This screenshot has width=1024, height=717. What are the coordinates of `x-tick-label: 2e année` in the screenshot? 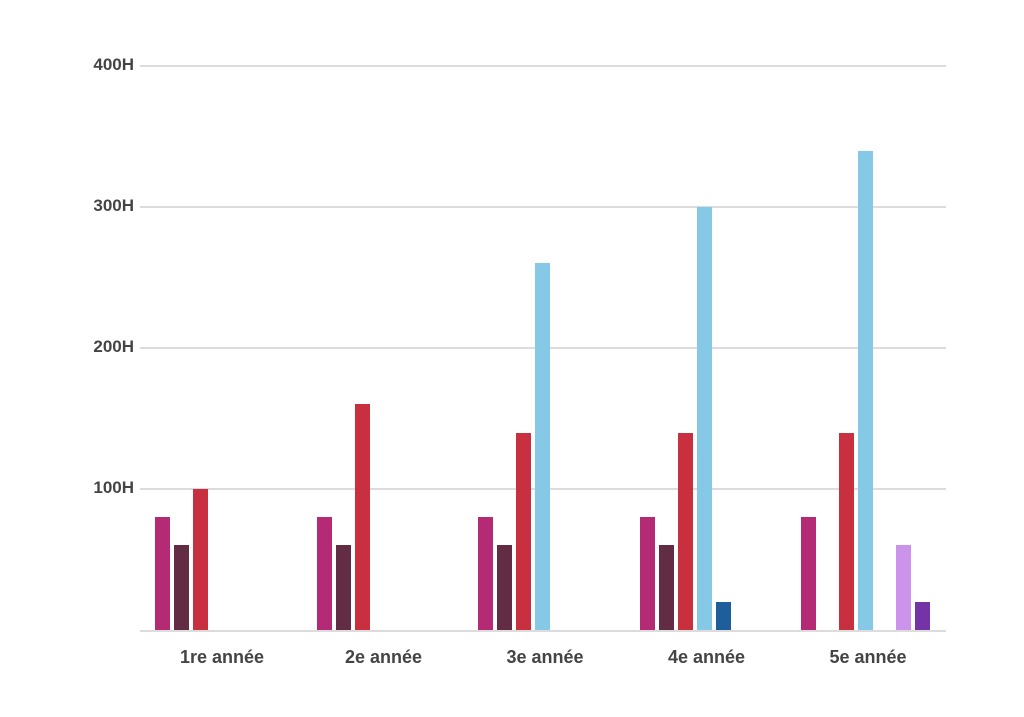 It's located at (383, 657).